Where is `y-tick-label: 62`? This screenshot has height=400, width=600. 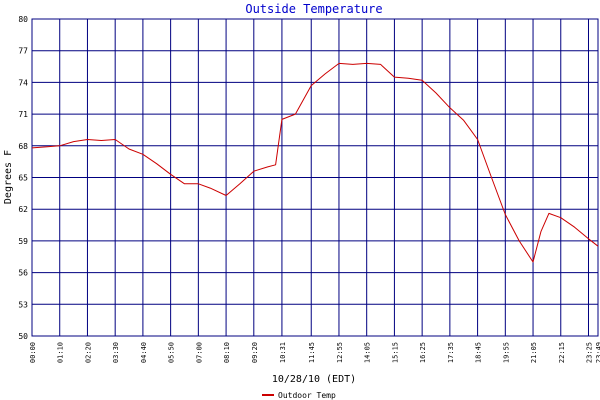 y-tick-label: 62 is located at coordinates (23, 209).